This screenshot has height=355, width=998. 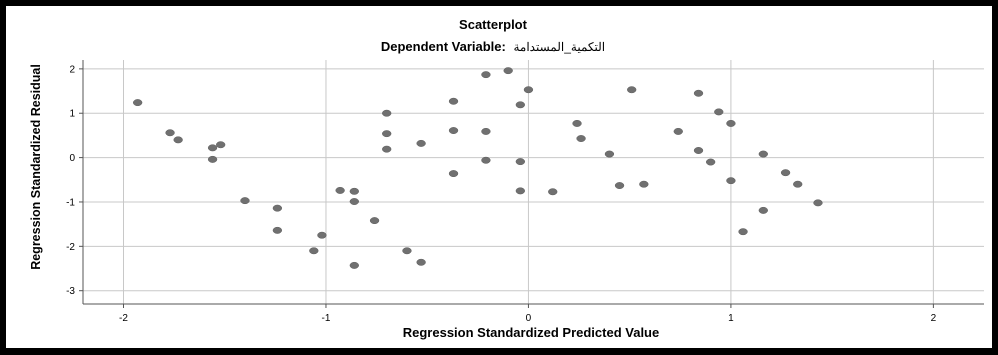 What do you see at coordinates (70, 202) in the screenshot?
I see `y-tick-label: -1` at bounding box center [70, 202].